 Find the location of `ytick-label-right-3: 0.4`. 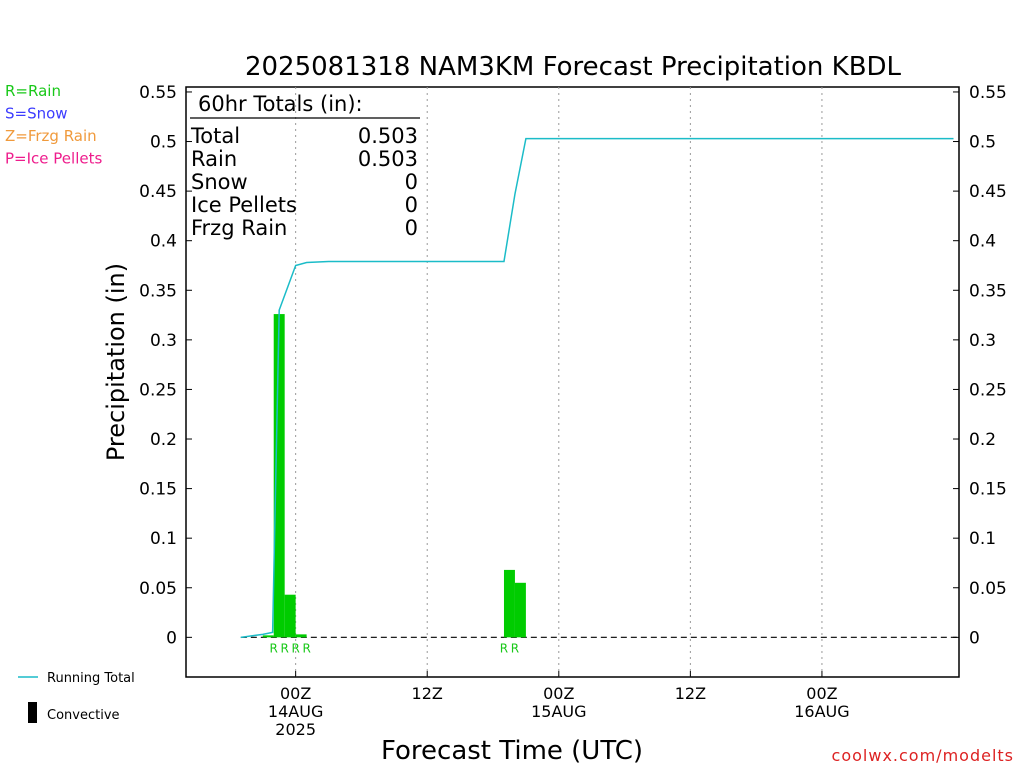

ytick-label-right-3: 0.4 is located at coordinates (982, 242).